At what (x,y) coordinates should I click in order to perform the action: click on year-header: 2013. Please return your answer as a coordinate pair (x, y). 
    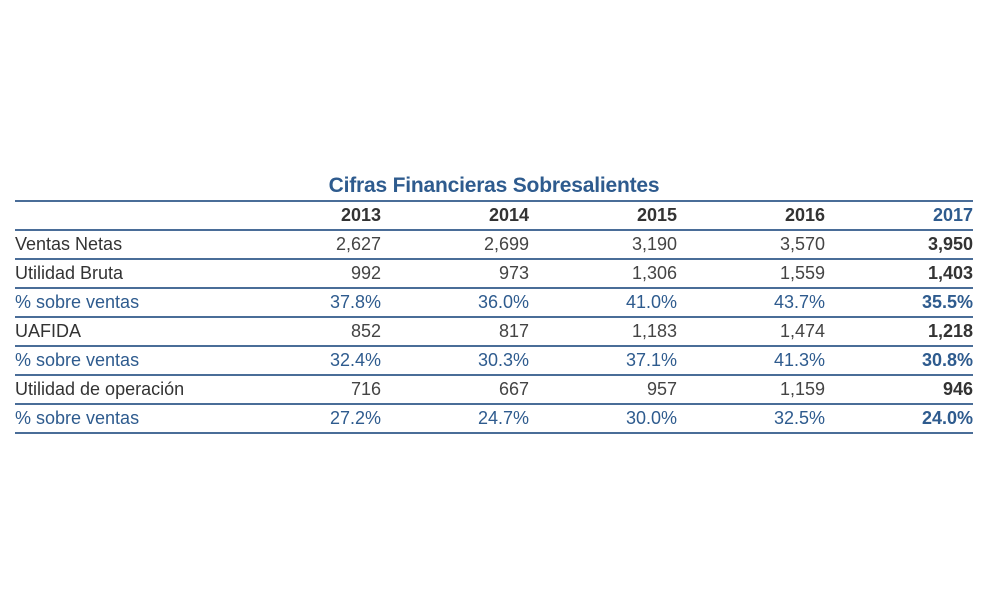
    Looking at the image, I should click on (307, 215).